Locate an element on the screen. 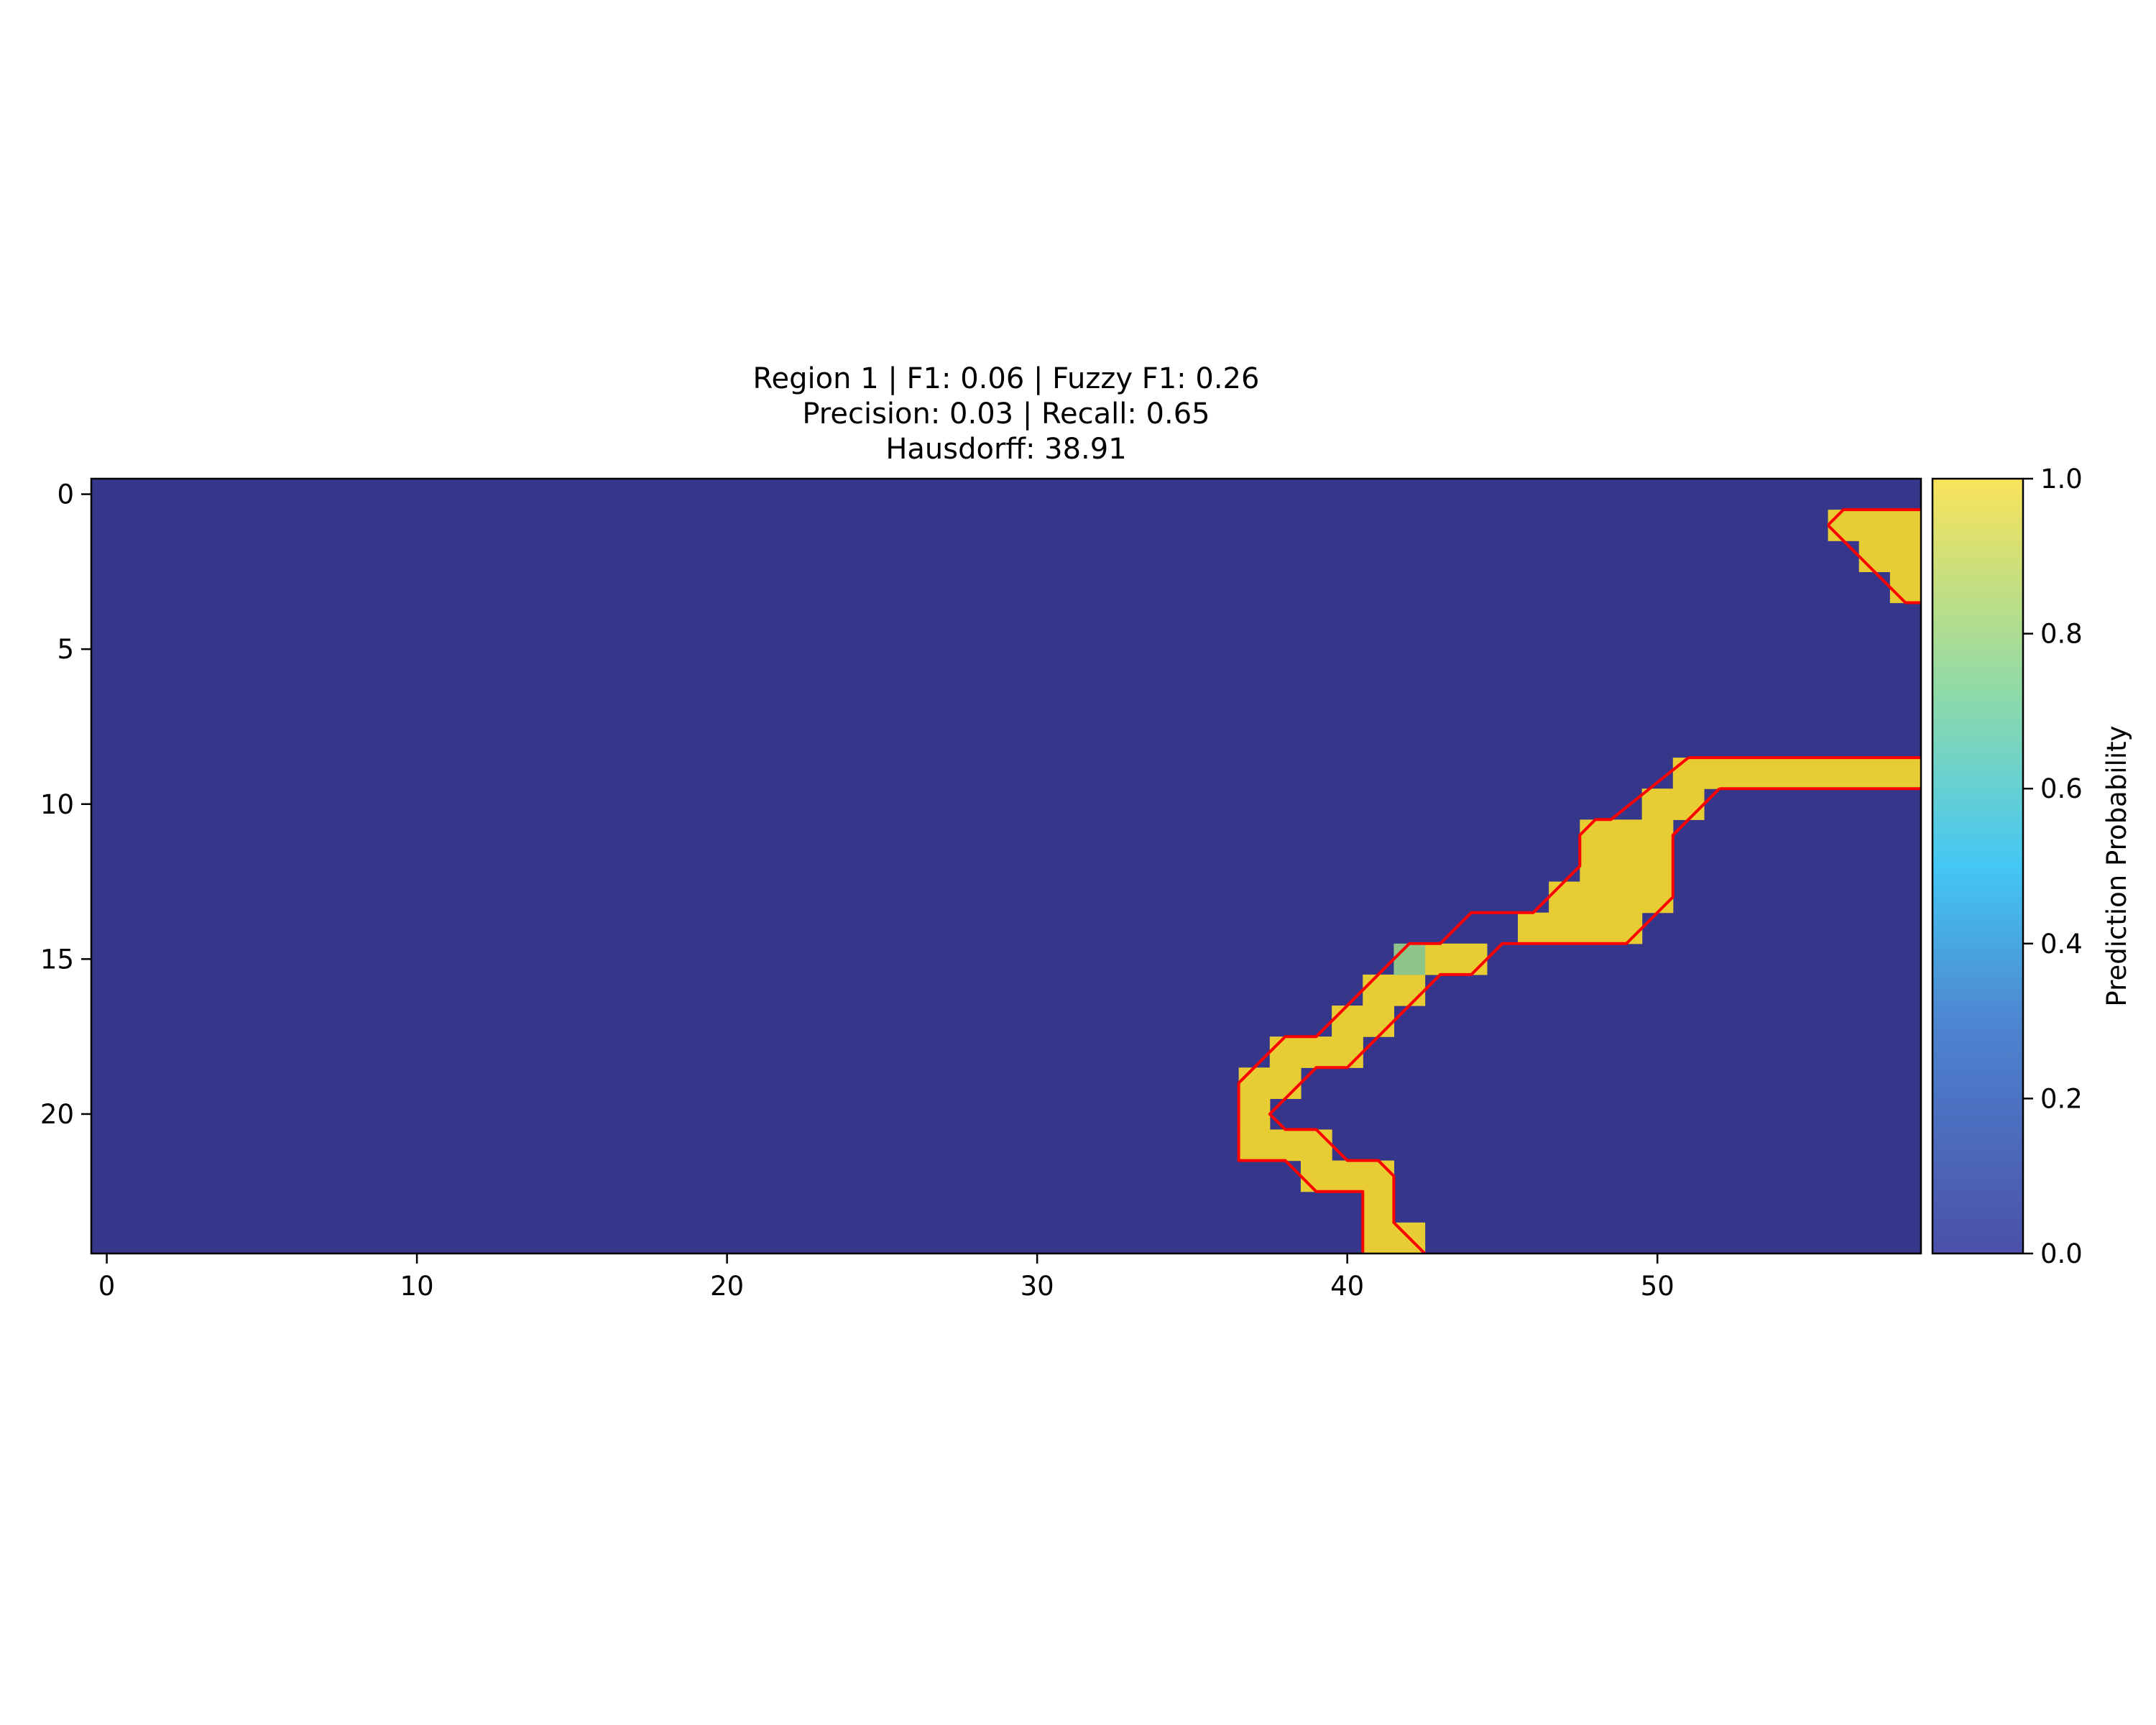  colorbar-tick-label: 0.6 is located at coordinates (2062, 788).